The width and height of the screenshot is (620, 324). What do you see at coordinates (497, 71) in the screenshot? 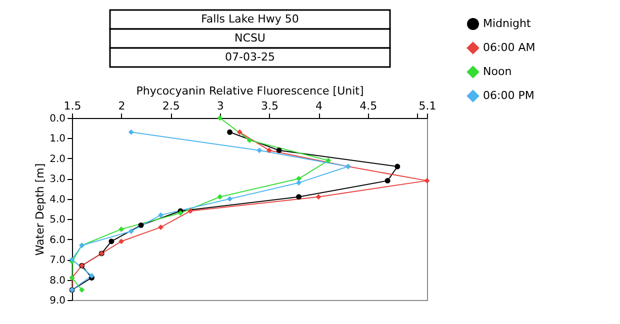
I see `legend-label: Noon` at bounding box center [497, 71].